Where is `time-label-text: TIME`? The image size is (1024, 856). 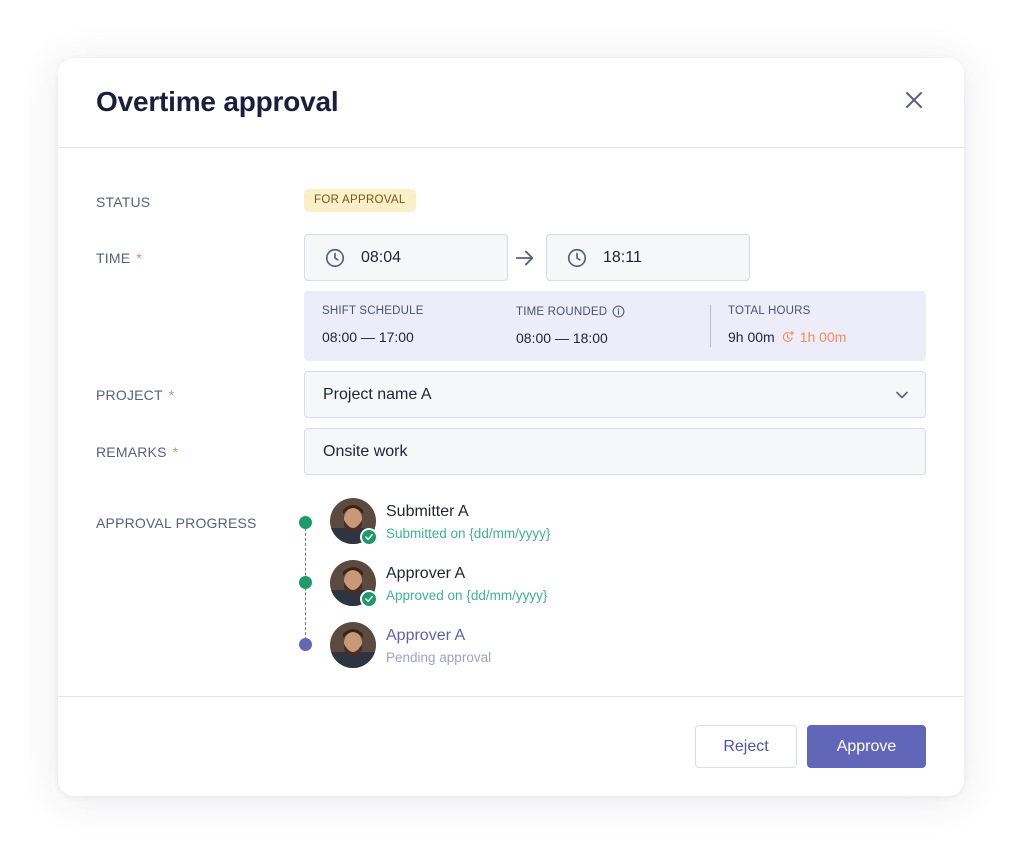
time-label-text: TIME is located at coordinates (113, 258).